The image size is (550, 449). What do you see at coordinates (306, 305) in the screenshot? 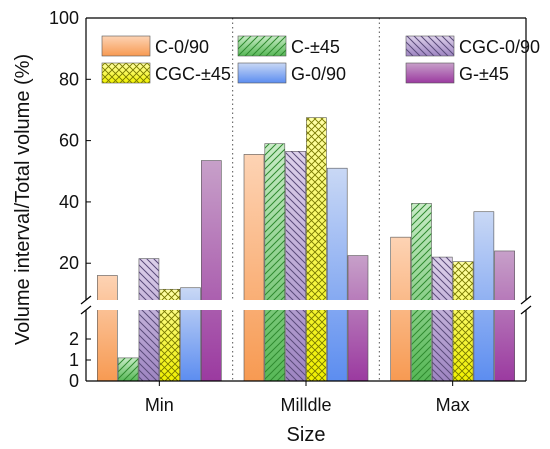
I see `axis-break-band` at bounding box center [306, 305].